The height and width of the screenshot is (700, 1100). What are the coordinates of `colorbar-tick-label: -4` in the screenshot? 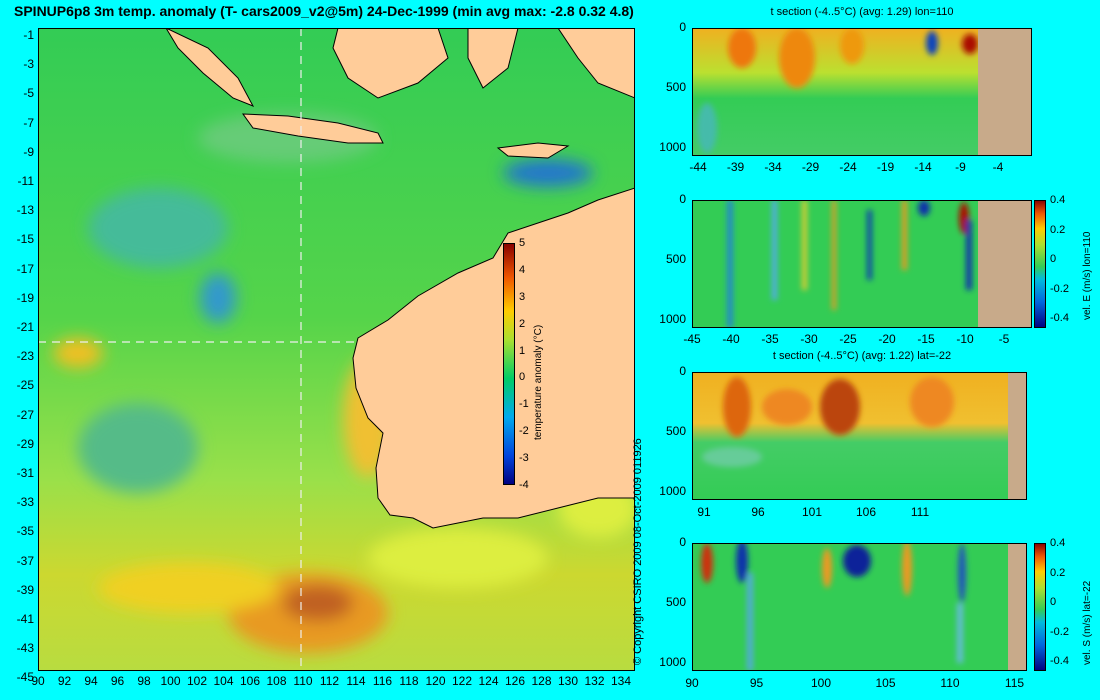 It's located at (524, 485).